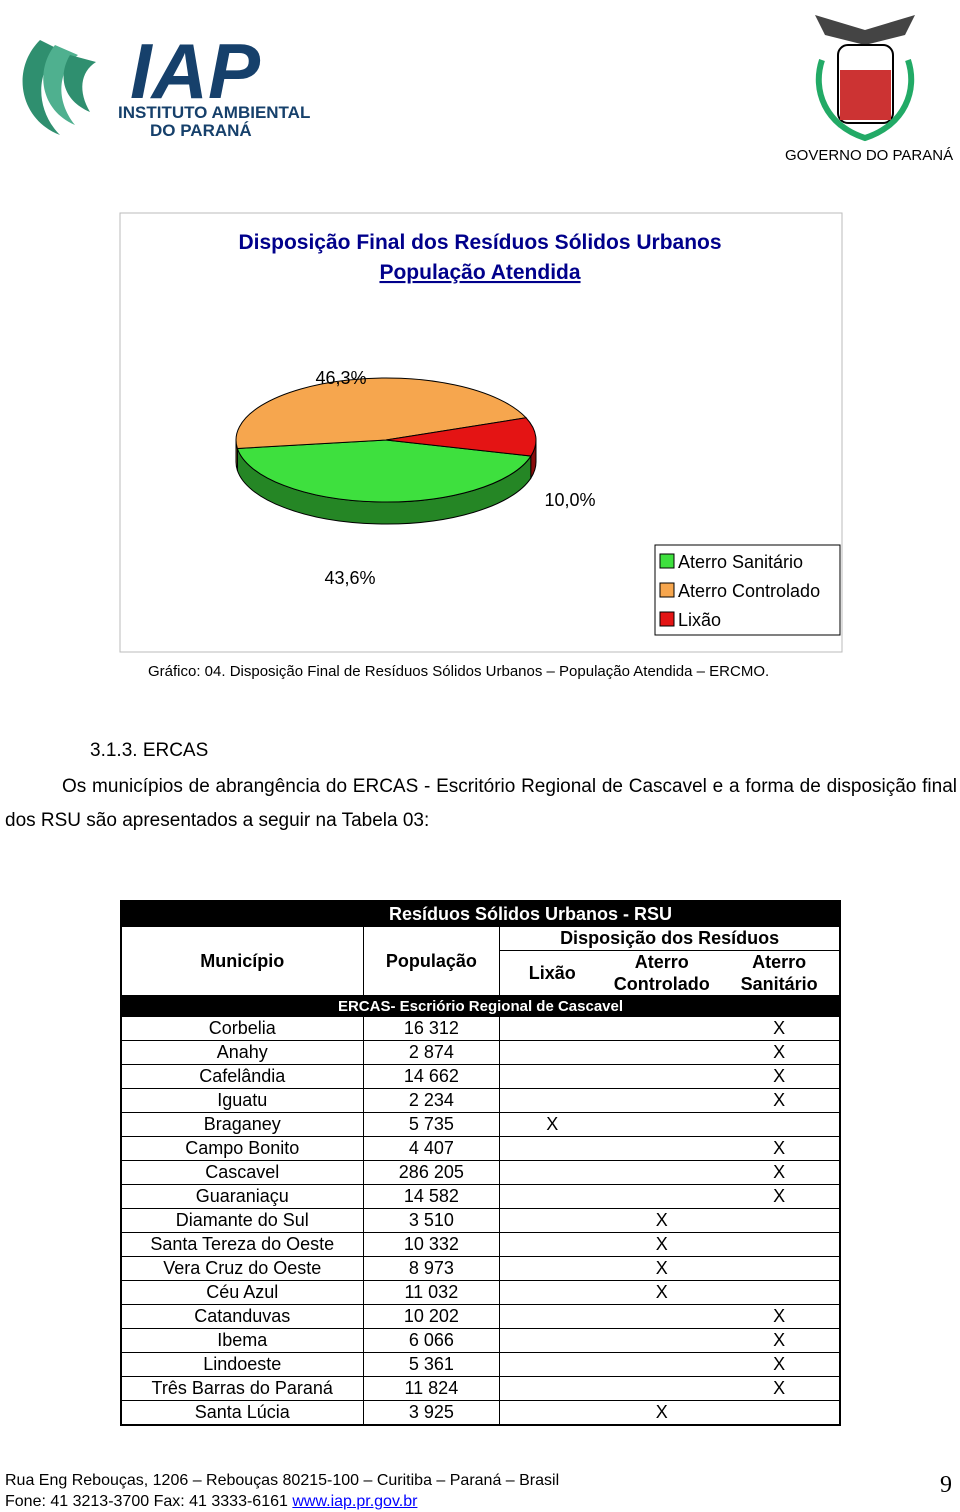 The image size is (960, 1512). Describe the element at coordinates (242, 1028) in the screenshot. I see `table-cell: Corbelia` at that location.